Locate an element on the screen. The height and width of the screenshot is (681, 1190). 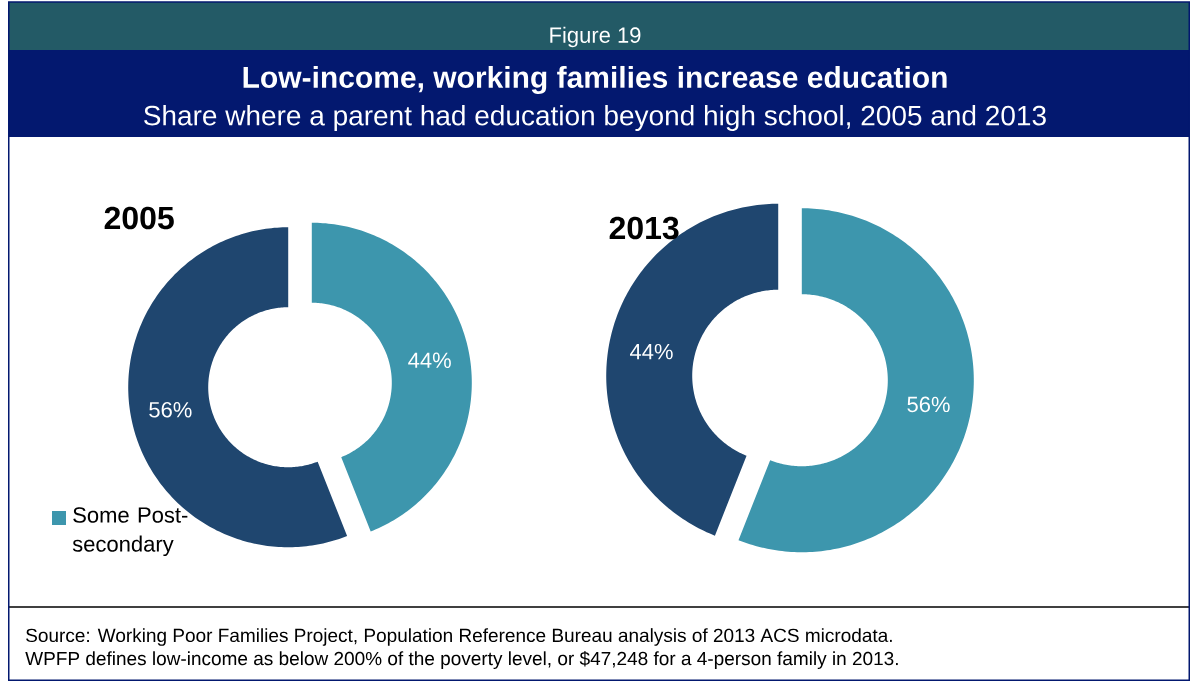
text: Share where a parent had education beyond high school, 2005 and 2013 is located at coordinates (595, 118).